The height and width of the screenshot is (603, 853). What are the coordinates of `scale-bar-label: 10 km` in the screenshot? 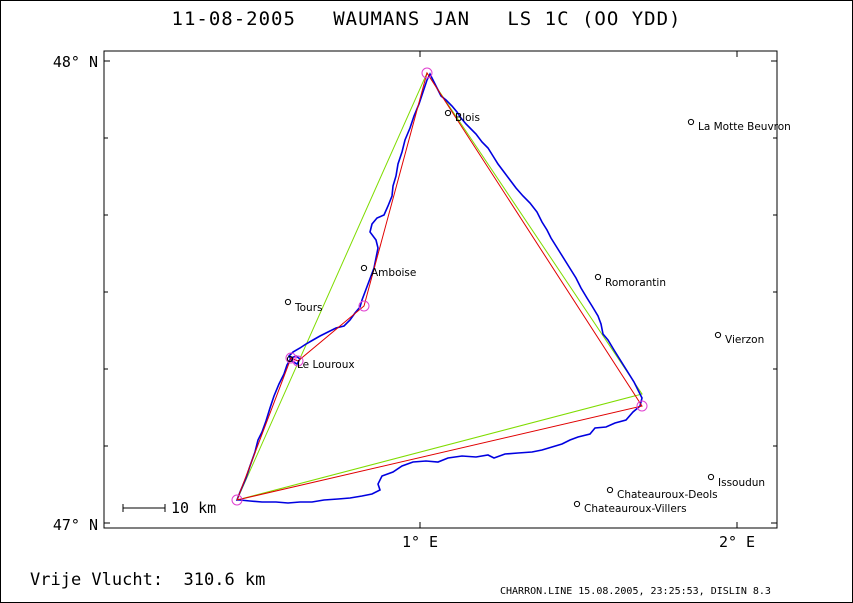 It's located at (193, 508).